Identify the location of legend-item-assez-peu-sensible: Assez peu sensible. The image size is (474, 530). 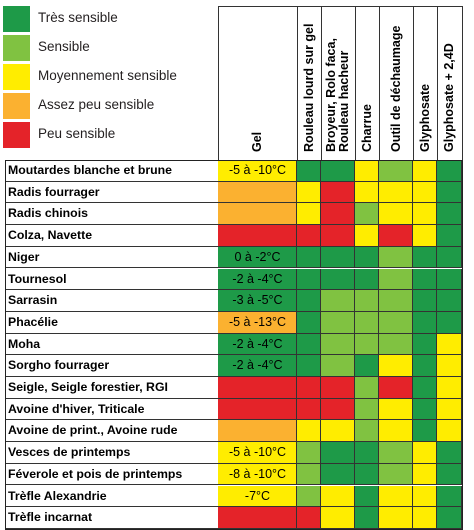
(103, 106).